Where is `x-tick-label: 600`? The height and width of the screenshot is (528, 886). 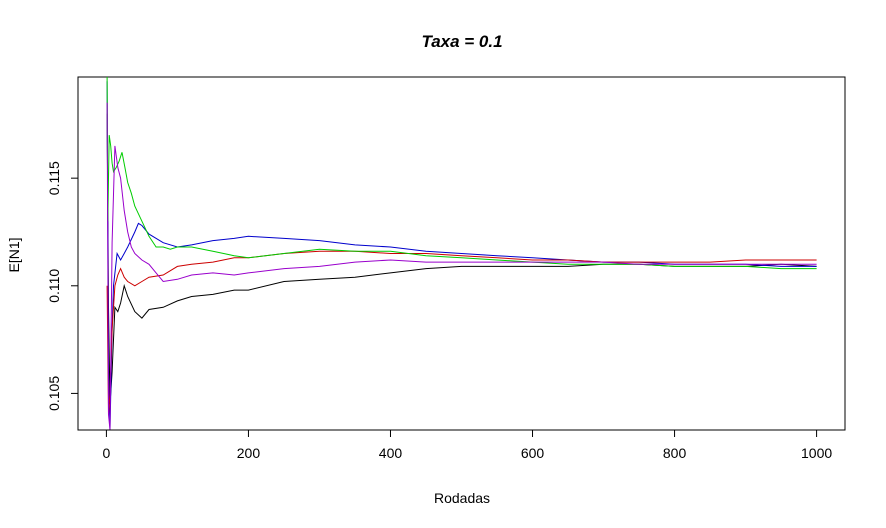
x-tick-label: 600 is located at coordinates (533, 453).